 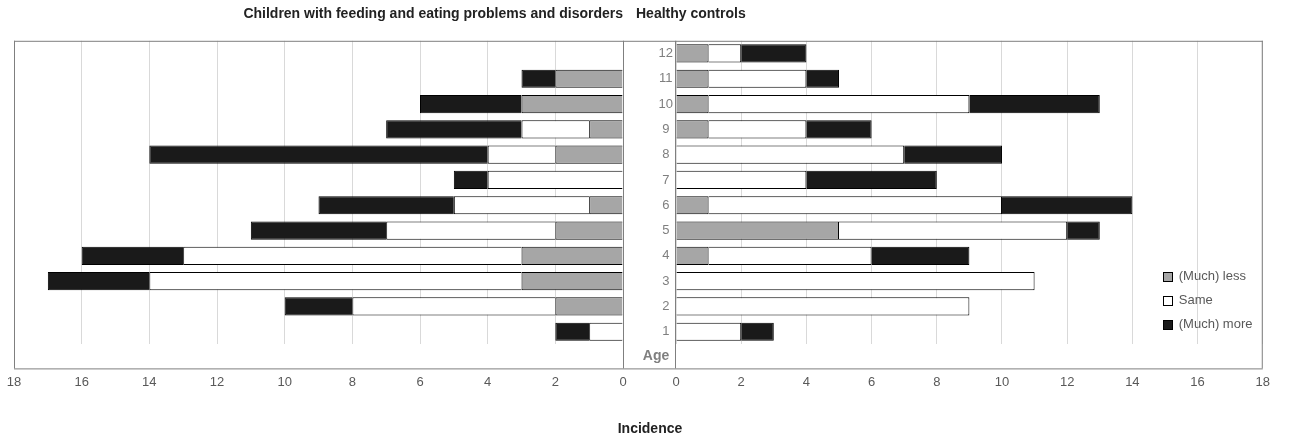 What do you see at coordinates (656, 355) in the screenshot?
I see `y-axis-title: Age` at bounding box center [656, 355].